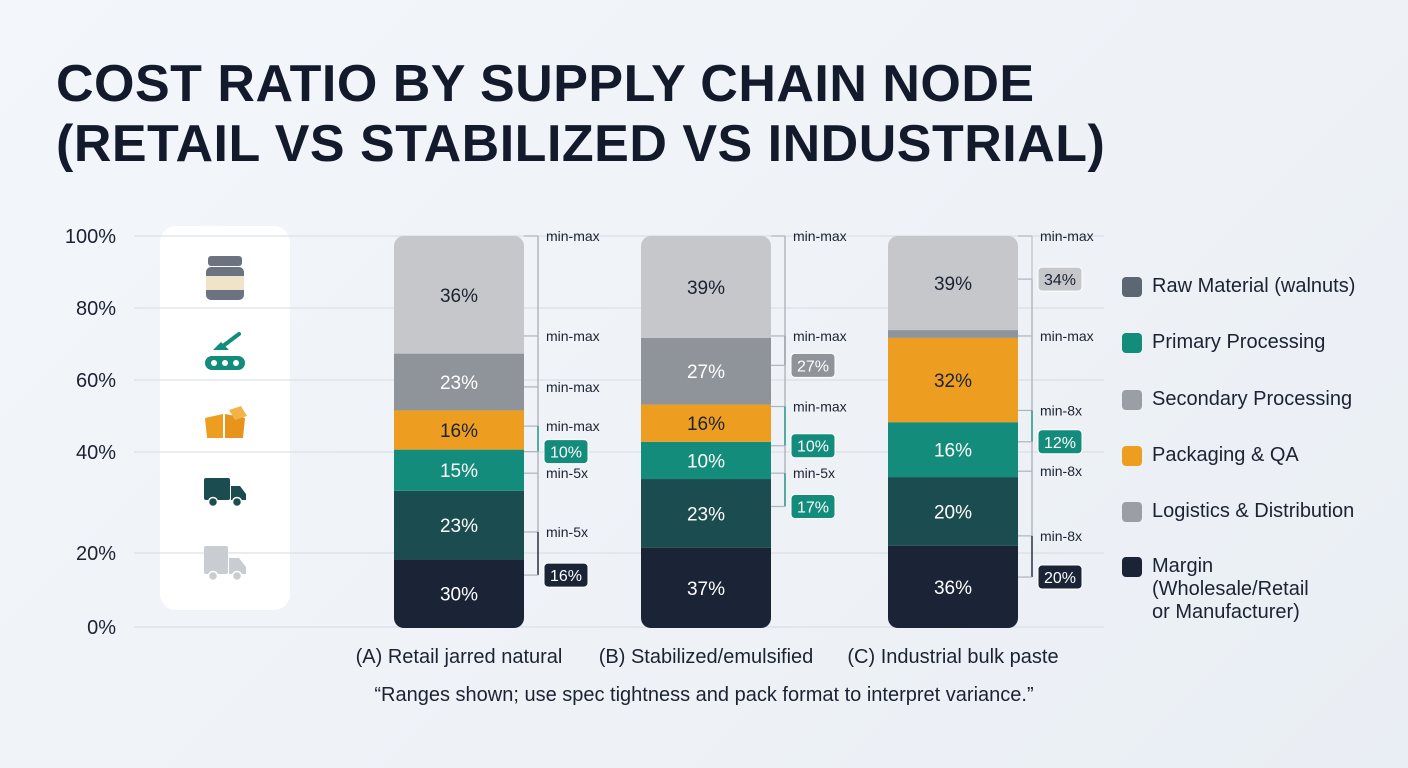 Image resolution: width=1408 pixels, height=768 pixels. What do you see at coordinates (96, 381) in the screenshot?
I see `y-tick-label: 60%` at bounding box center [96, 381].